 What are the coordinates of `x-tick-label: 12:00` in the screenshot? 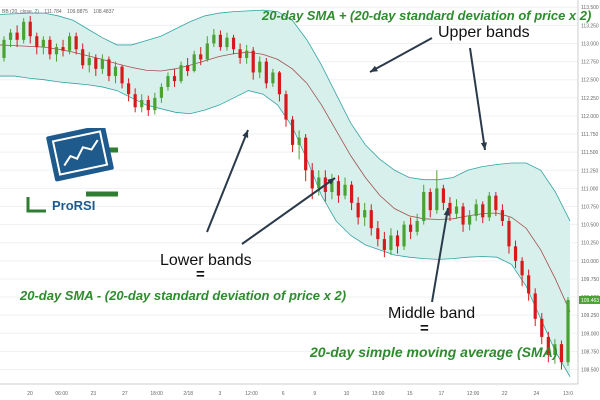 It's located at (473, 394).